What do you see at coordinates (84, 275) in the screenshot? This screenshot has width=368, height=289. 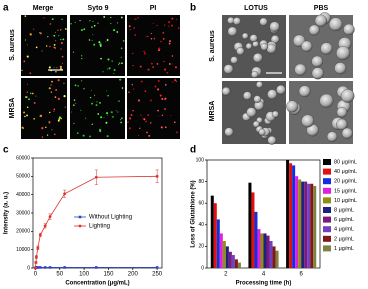 I see `x-tick-label: 100` at bounding box center [84, 275].